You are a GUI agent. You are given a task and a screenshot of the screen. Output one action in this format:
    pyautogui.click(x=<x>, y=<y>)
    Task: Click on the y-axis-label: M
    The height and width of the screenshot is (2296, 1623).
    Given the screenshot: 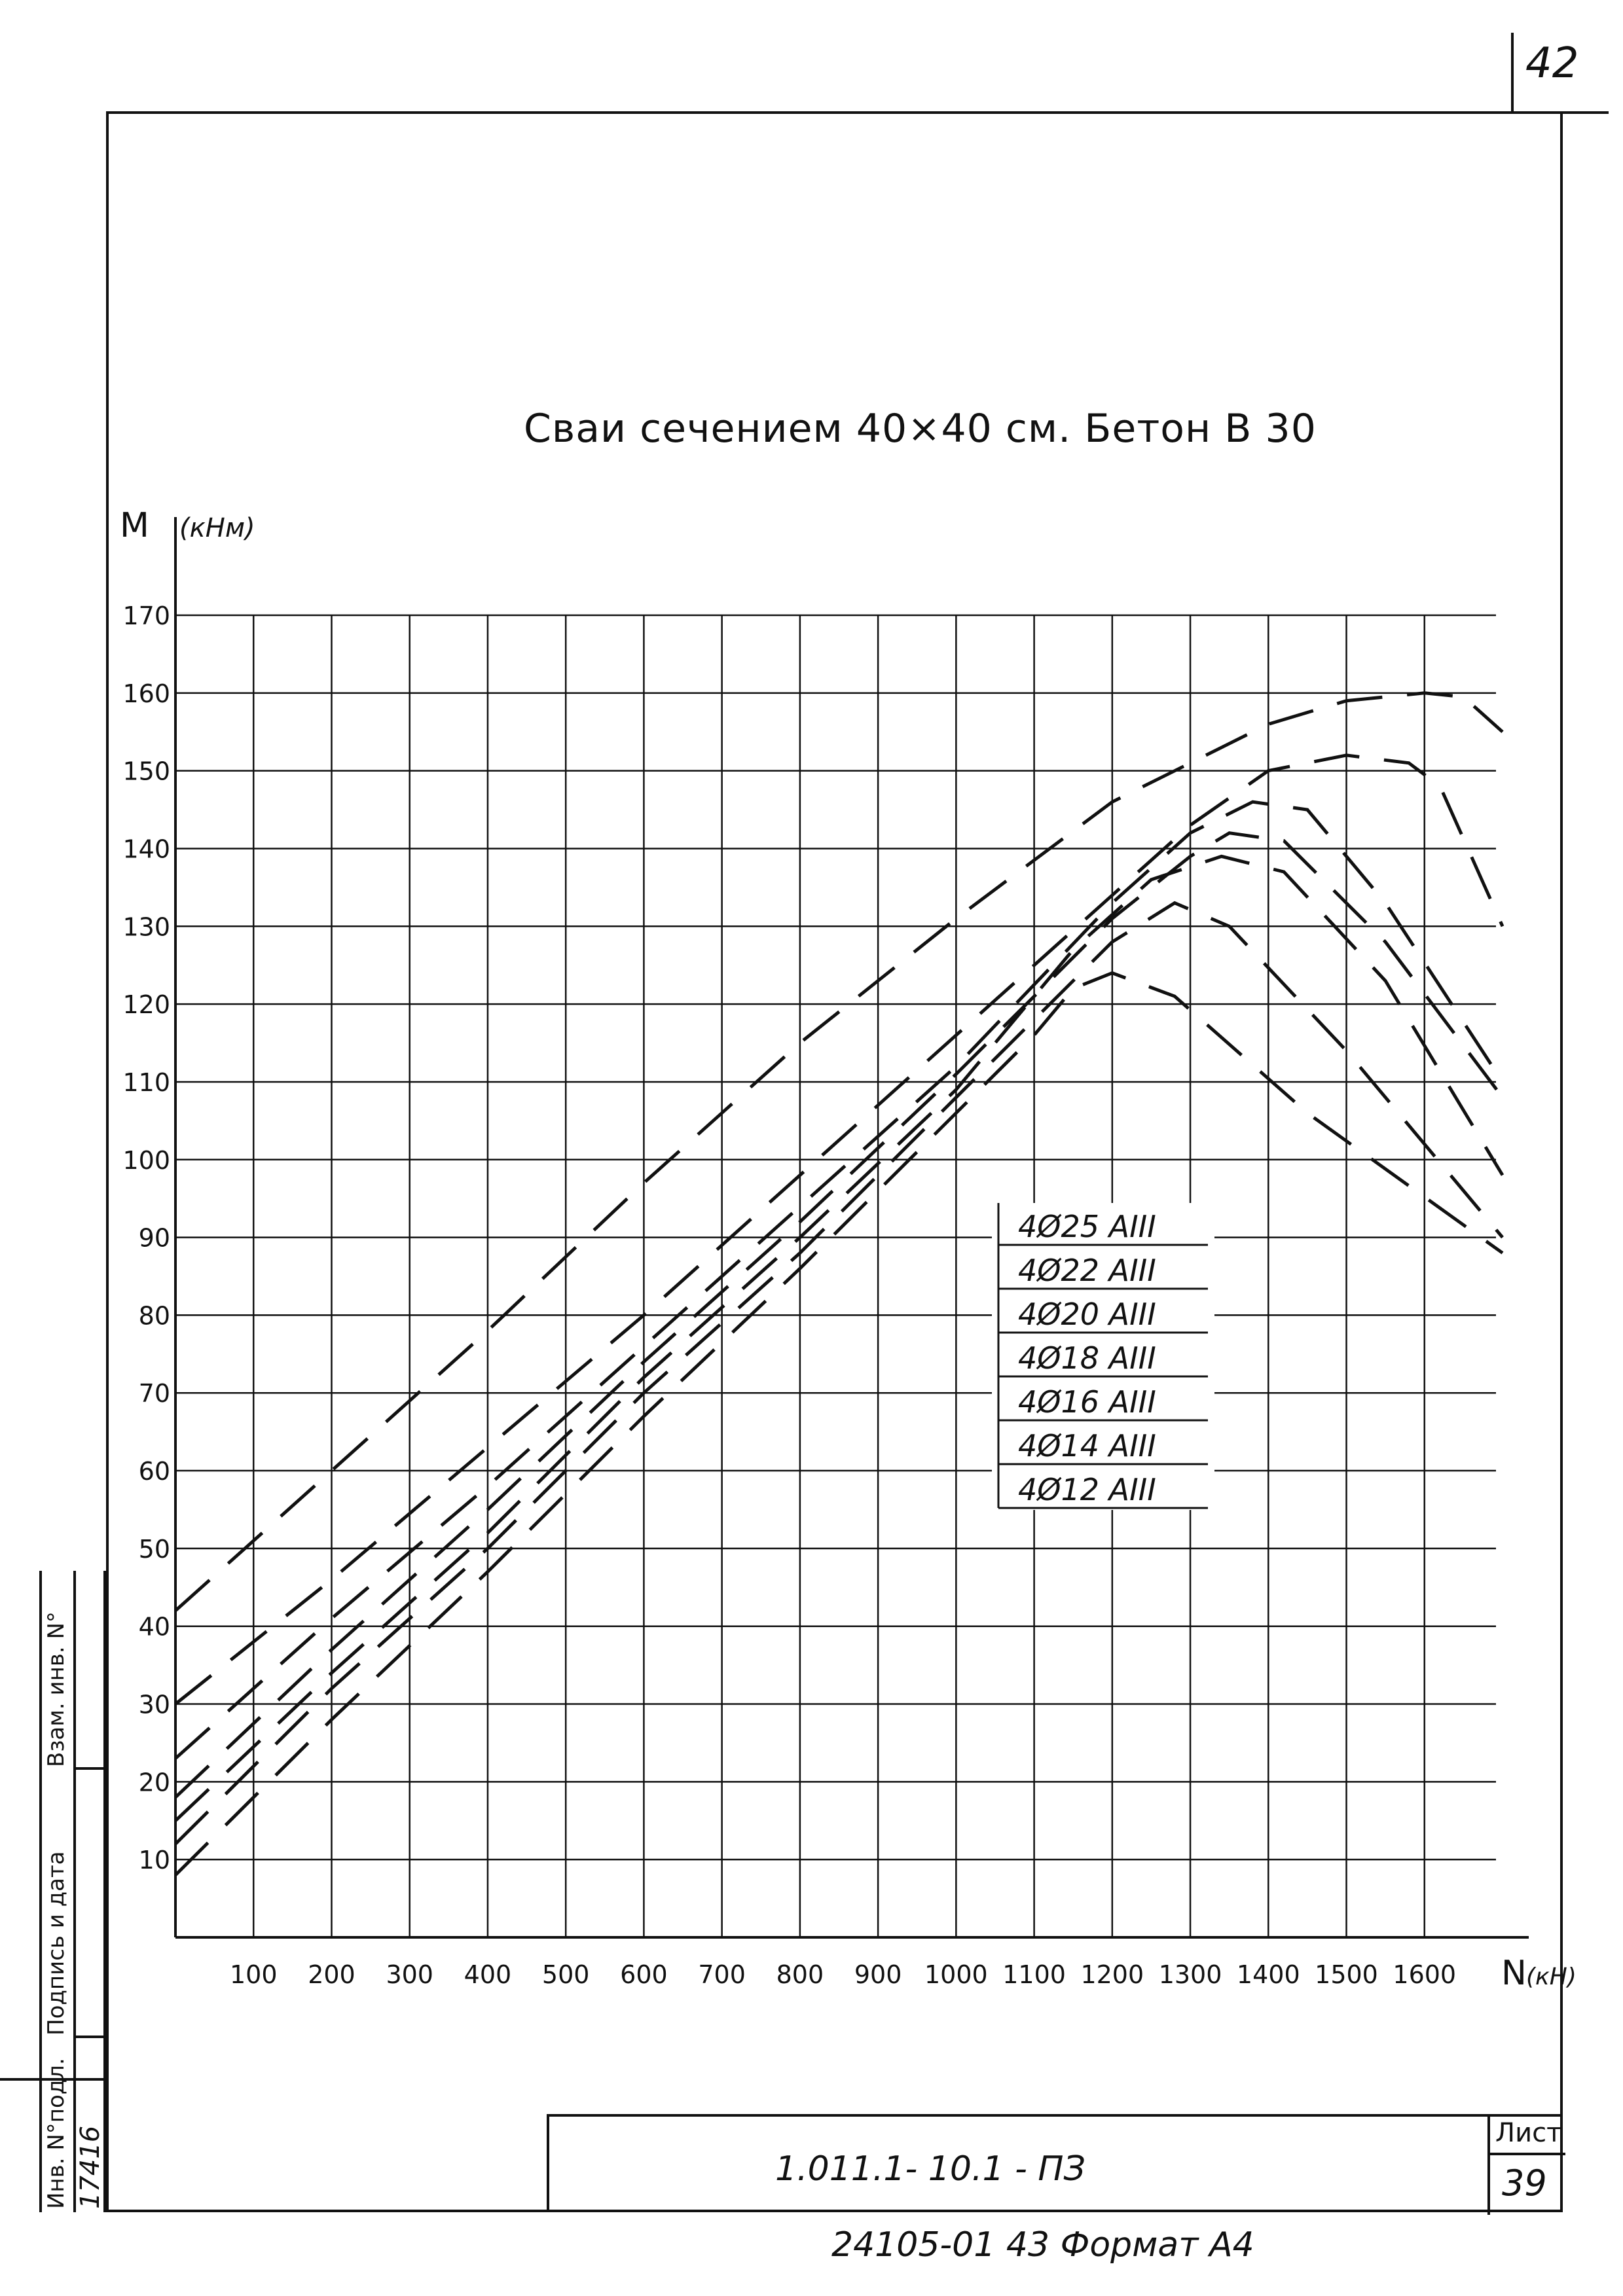 What is the action you would take?
    pyautogui.click(x=134, y=525)
    